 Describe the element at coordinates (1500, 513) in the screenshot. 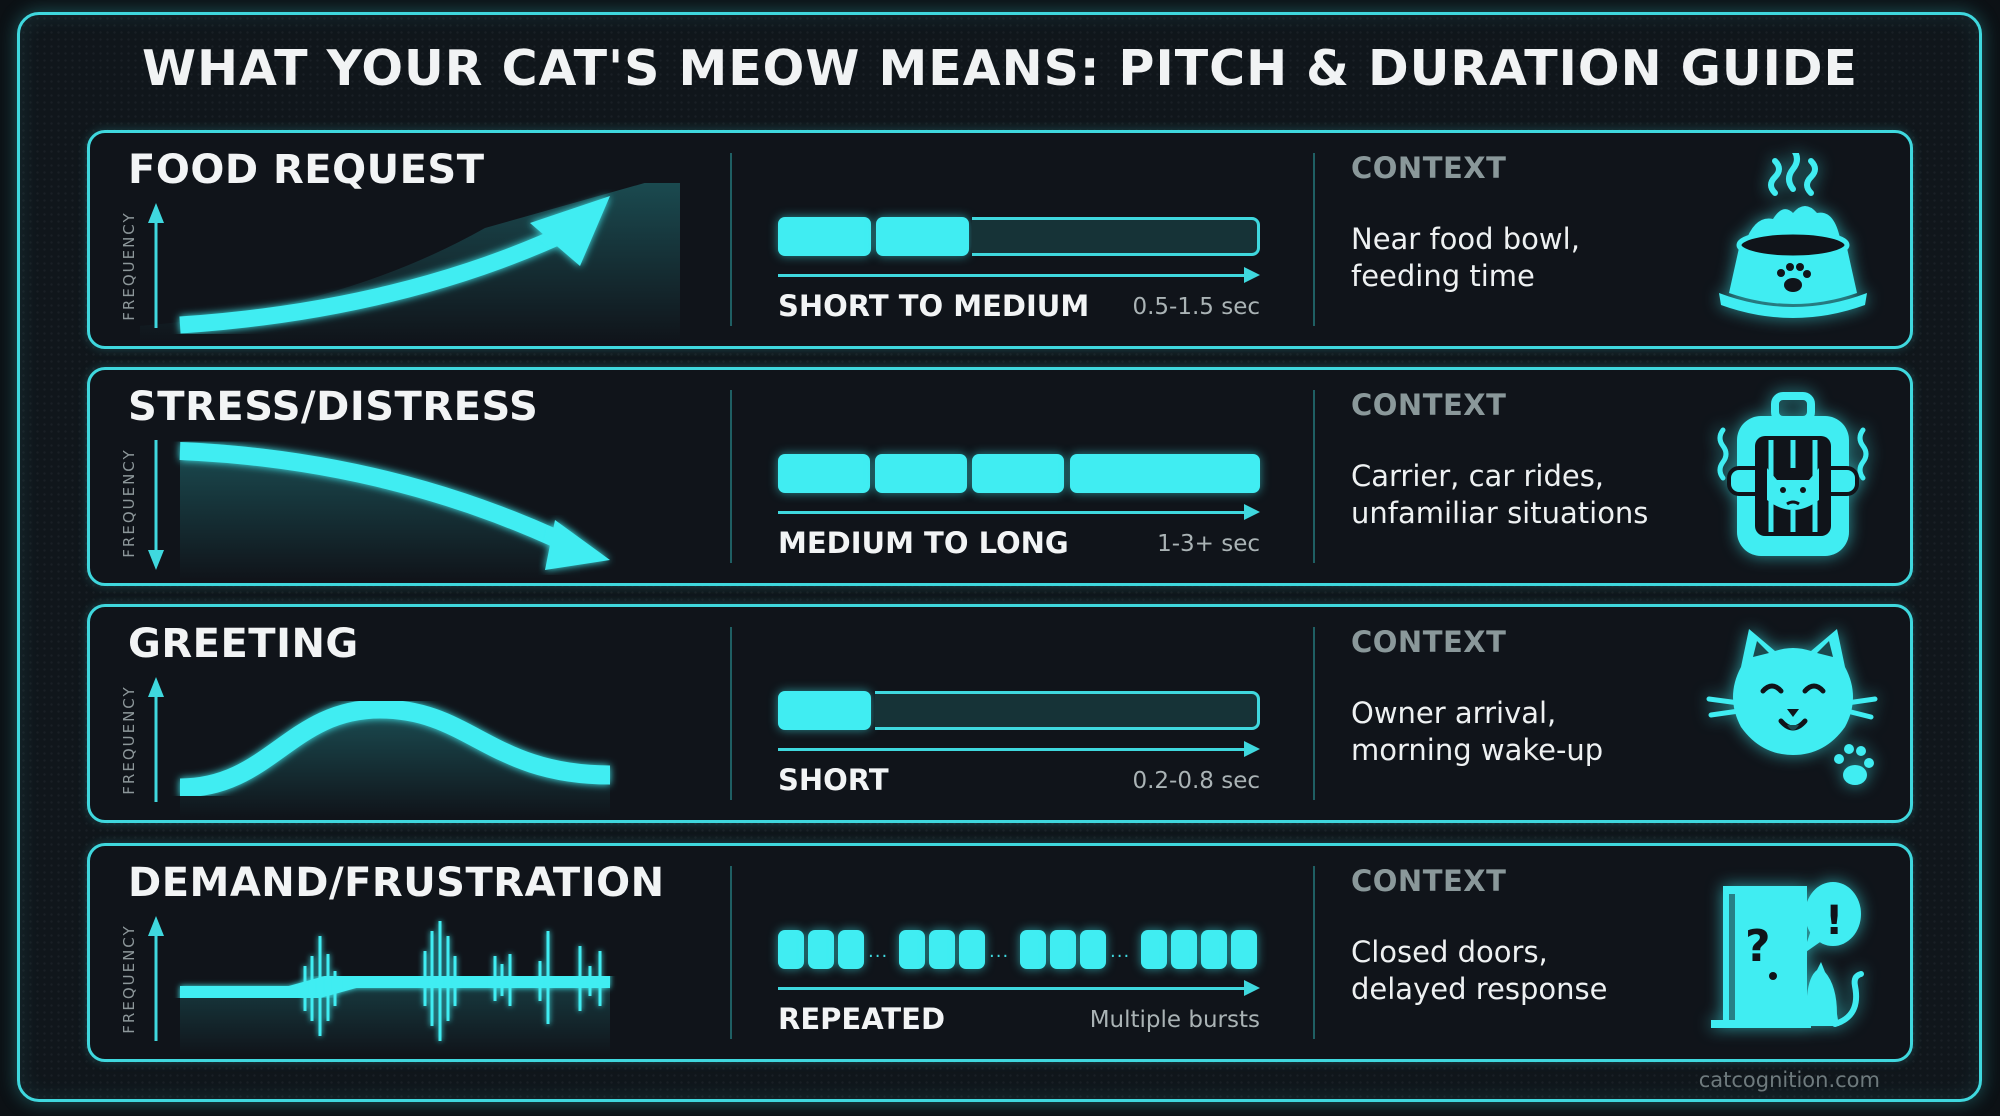

I see `context-line: unfamiliar situations` at that location.